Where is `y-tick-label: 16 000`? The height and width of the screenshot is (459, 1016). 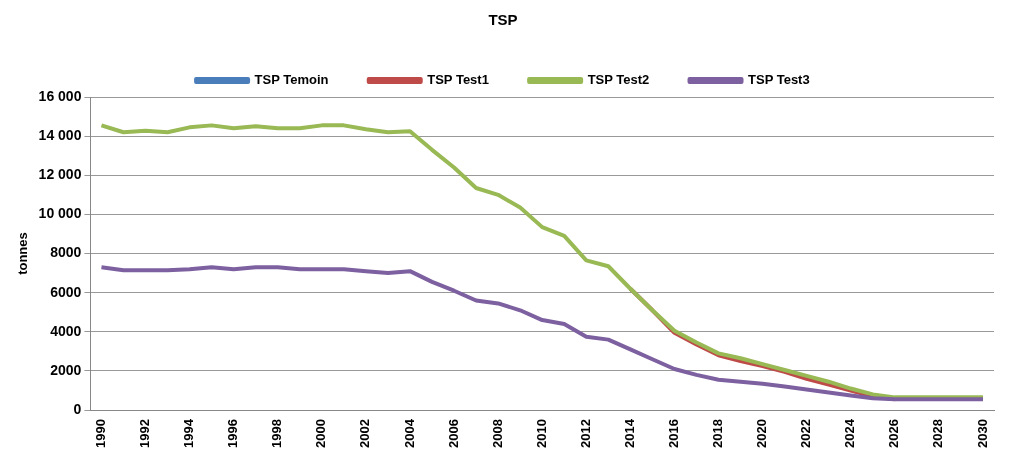 y-tick-label: 16 000 is located at coordinates (60, 95).